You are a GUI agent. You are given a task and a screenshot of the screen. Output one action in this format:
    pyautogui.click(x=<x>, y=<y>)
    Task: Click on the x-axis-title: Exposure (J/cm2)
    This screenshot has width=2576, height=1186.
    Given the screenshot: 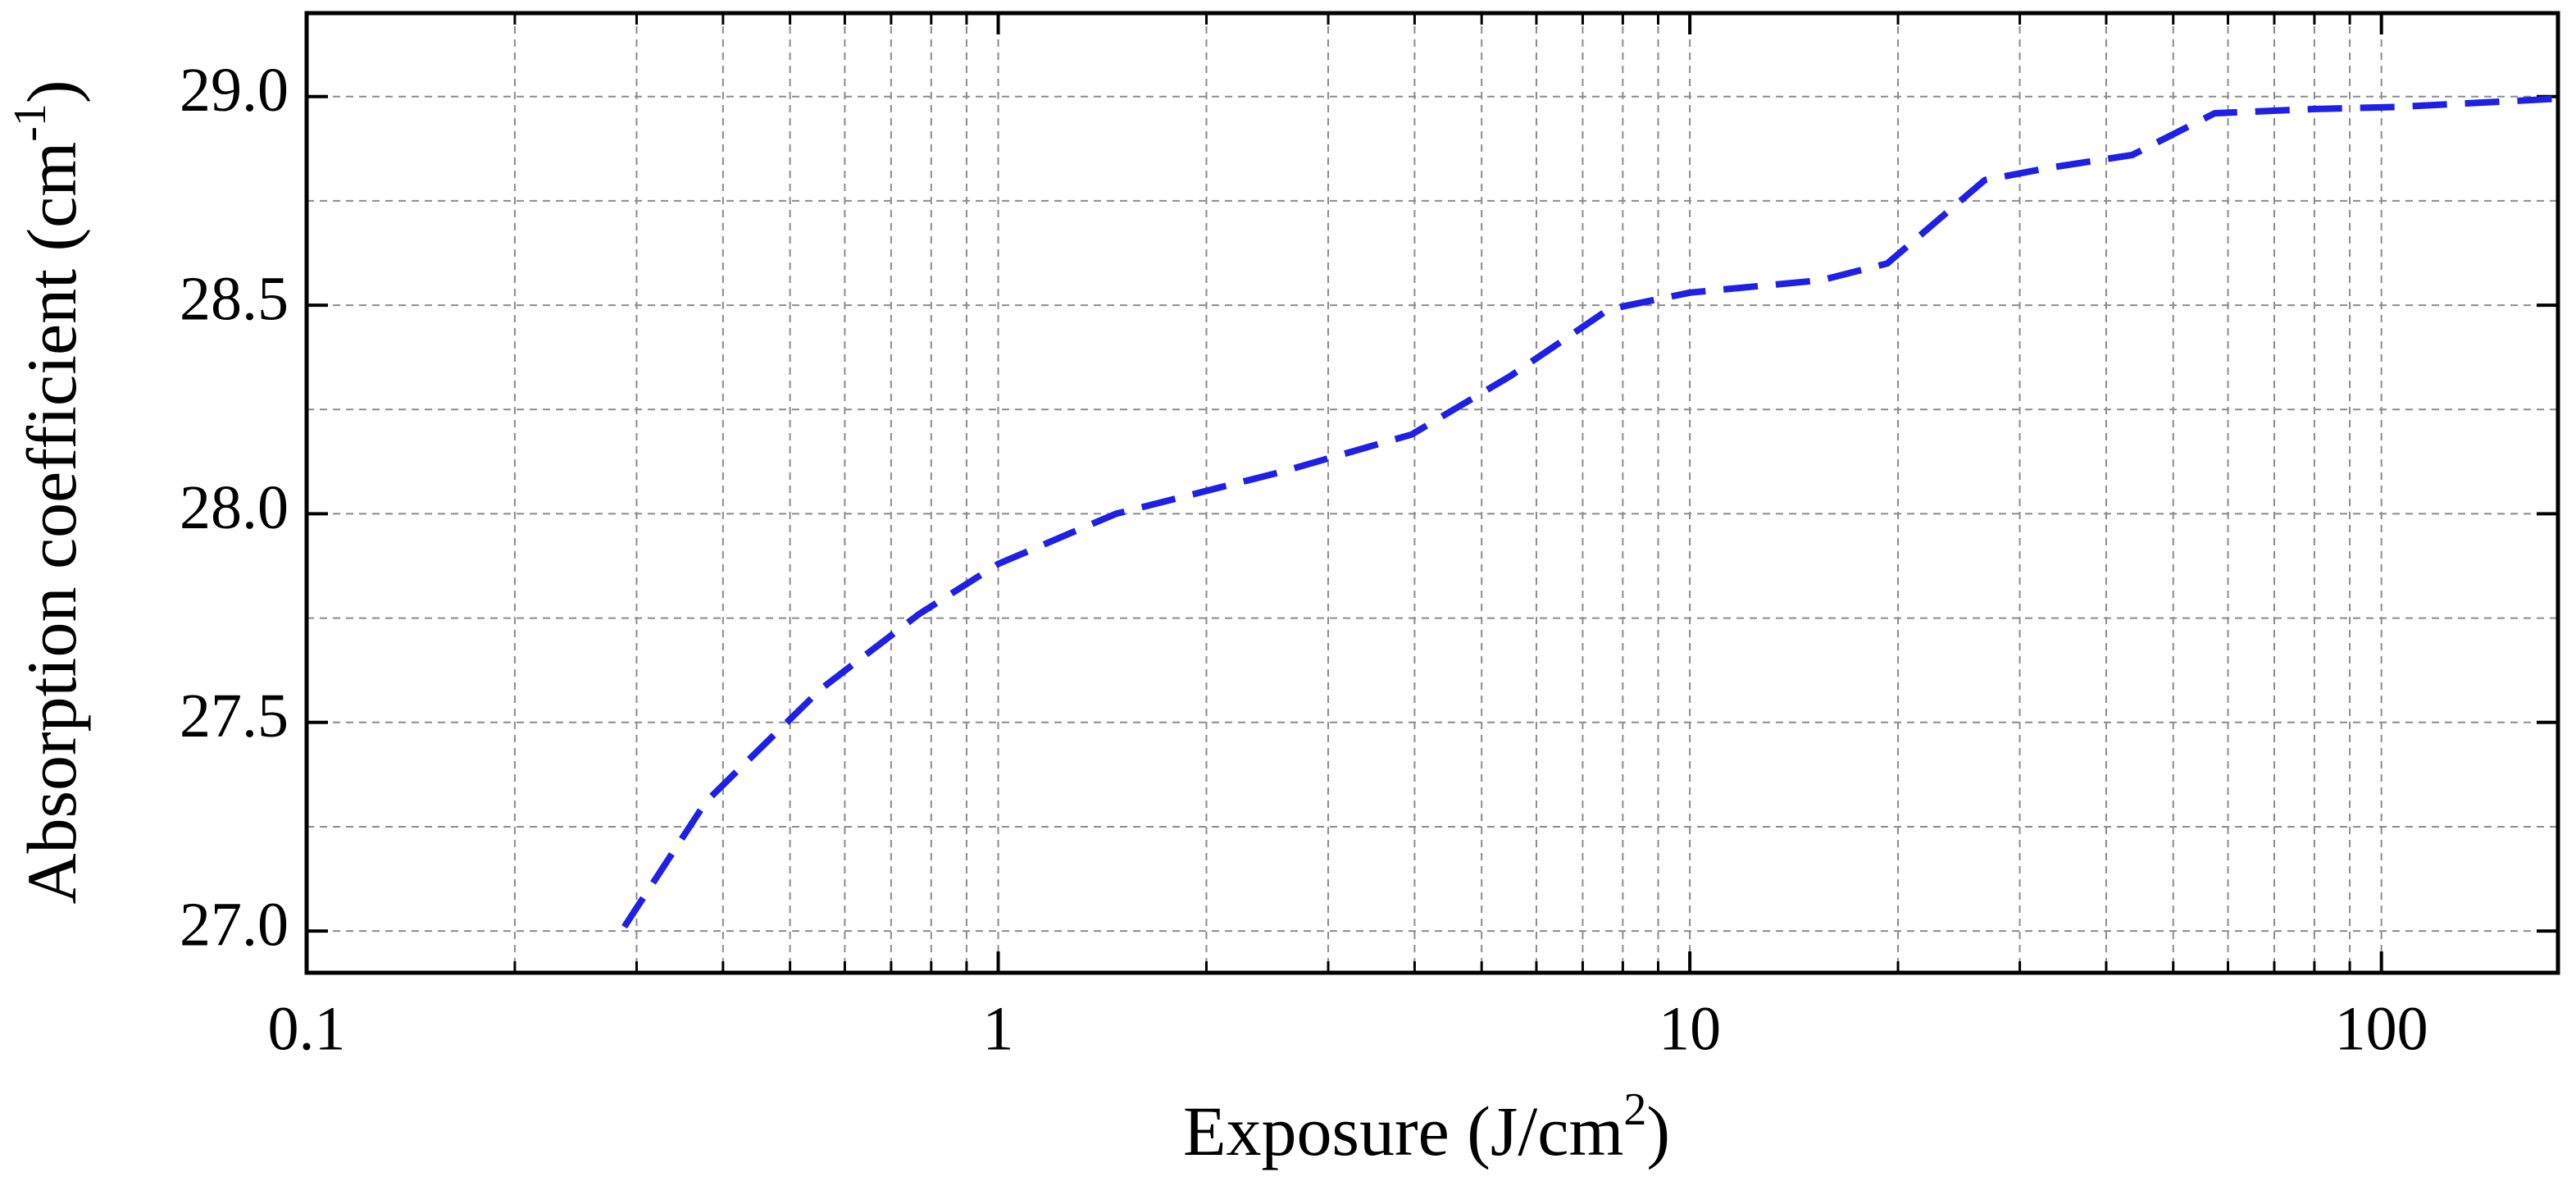 What is the action you would take?
    pyautogui.click(x=1426, y=1127)
    